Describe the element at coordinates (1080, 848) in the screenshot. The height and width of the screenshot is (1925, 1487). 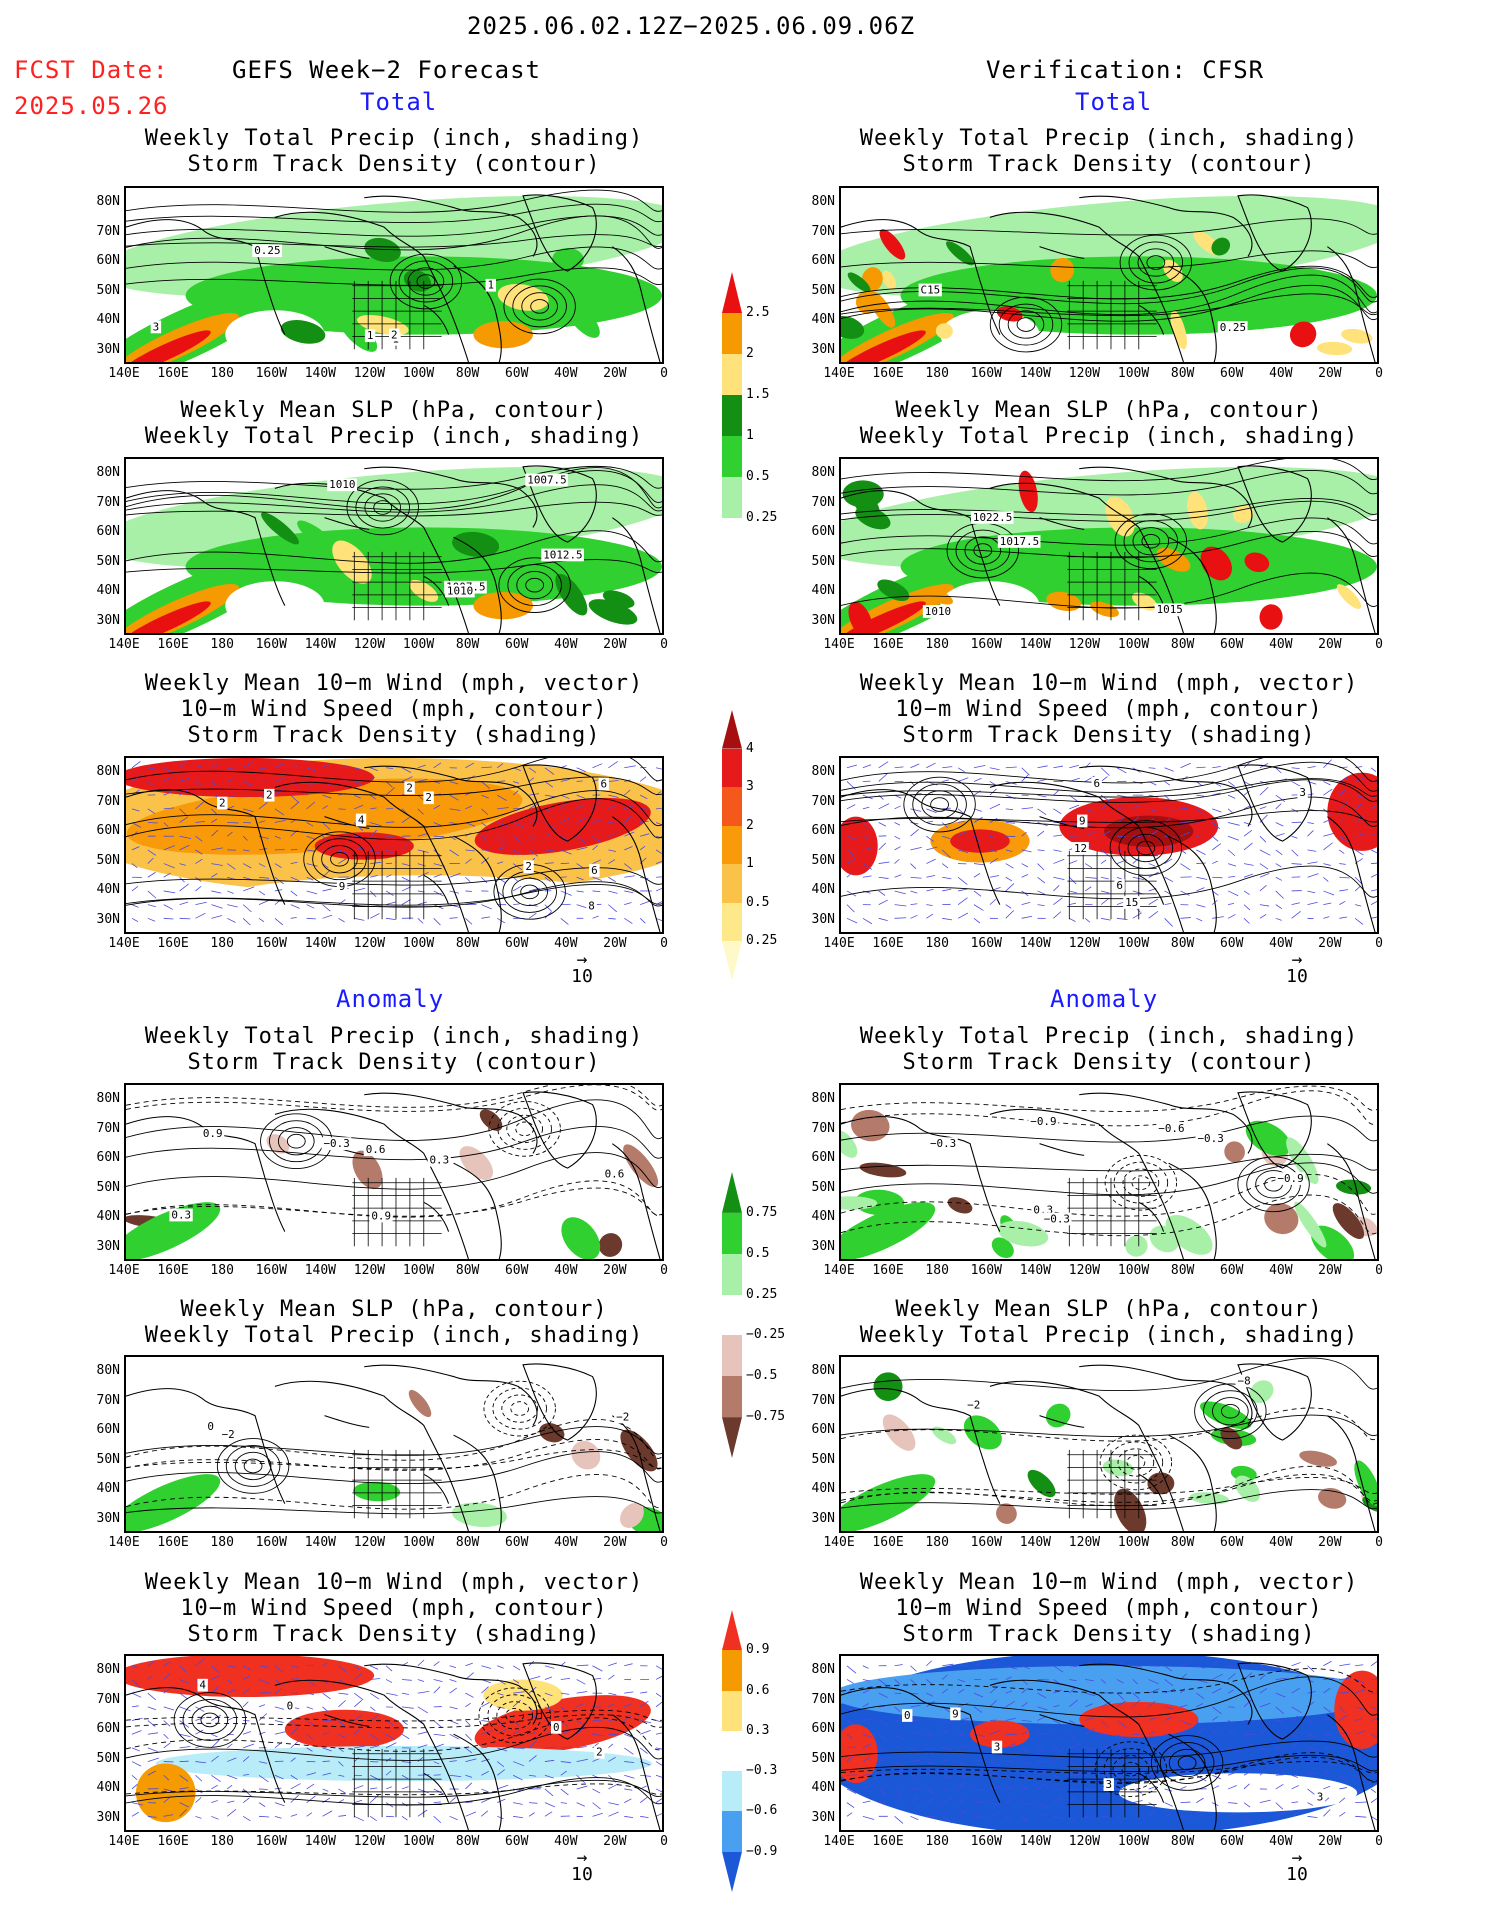
I see `contour-label: 12` at that location.